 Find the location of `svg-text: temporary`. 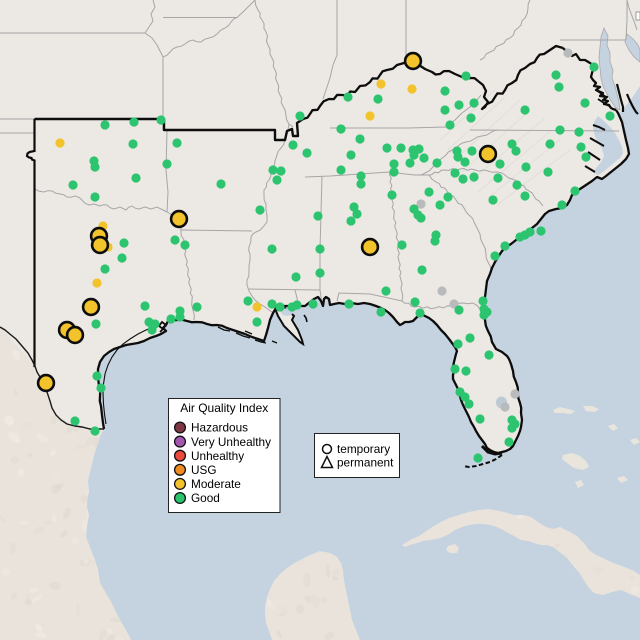

svg-text: temporary is located at coordinates (363, 449).